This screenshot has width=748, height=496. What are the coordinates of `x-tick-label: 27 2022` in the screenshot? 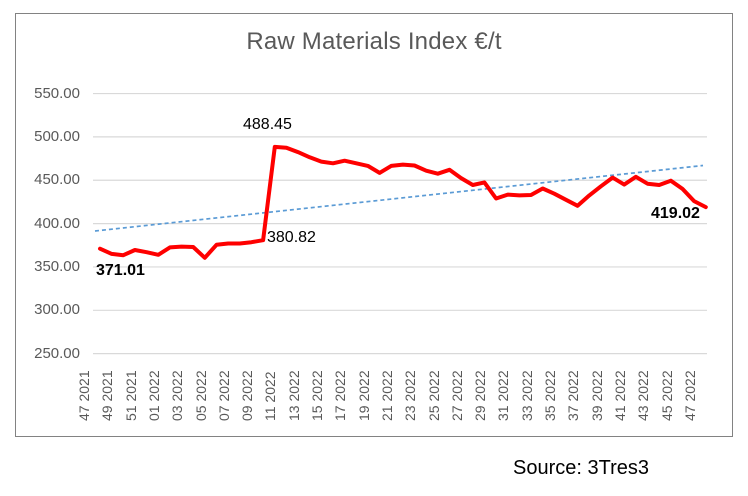 It's located at (456, 395).